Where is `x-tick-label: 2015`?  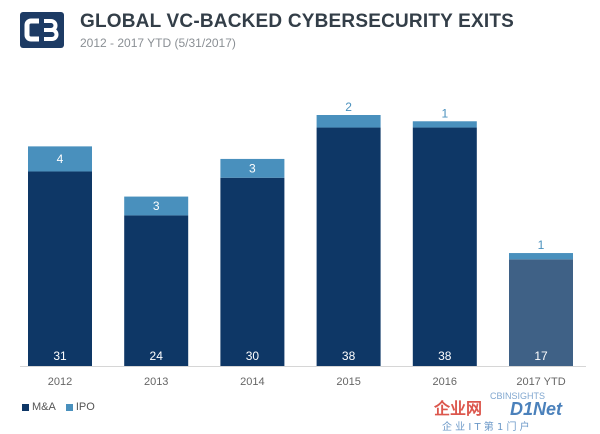 x-tick-label: 2015 is located at coordinates (348, 382).